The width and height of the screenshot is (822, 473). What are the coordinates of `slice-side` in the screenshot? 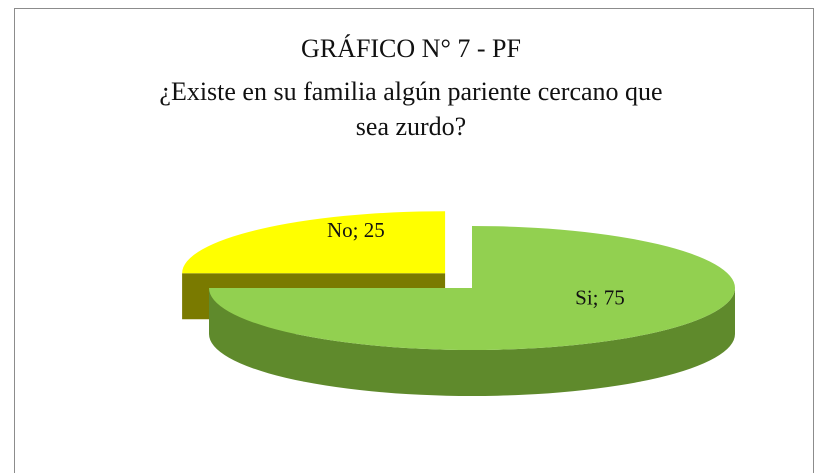 It's located at (472, 342).